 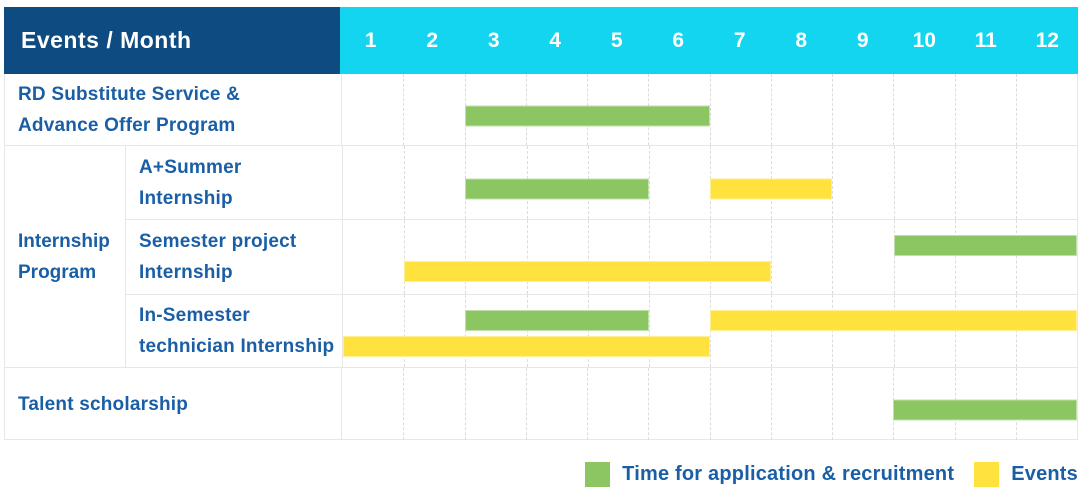 I want to click on row-label-text: A+Summer Internship, so click(x=190, y=182).